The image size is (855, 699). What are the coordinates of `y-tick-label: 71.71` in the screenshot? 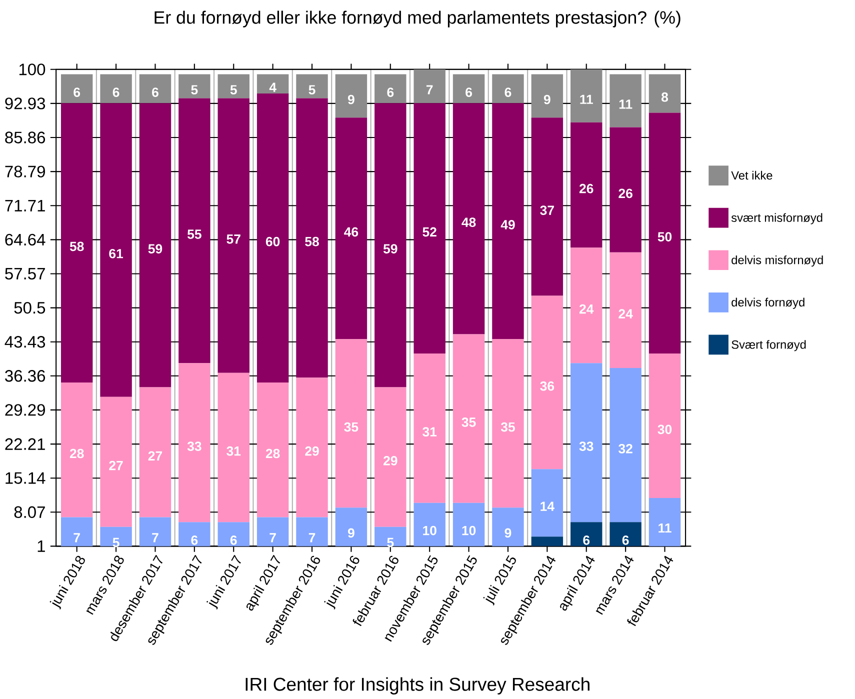 It's located at (25, 206).